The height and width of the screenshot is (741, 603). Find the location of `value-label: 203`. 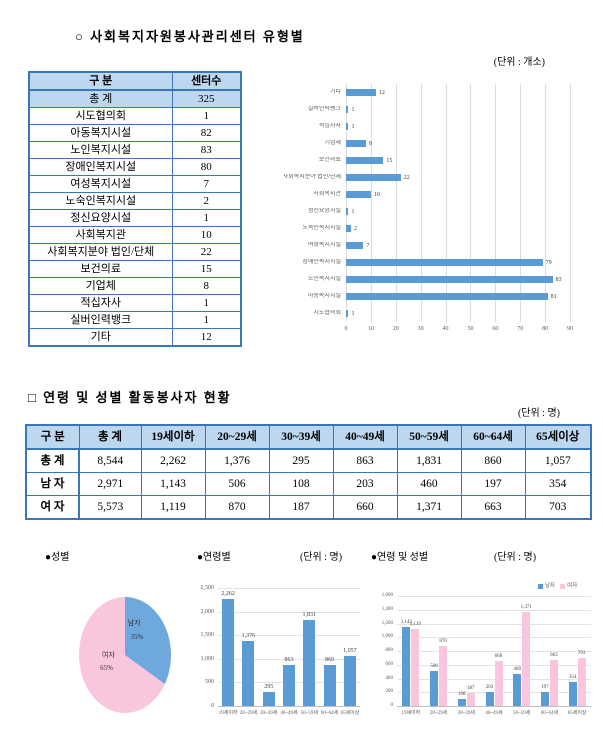

value-label: 203 is located at coordinates (489, 688).